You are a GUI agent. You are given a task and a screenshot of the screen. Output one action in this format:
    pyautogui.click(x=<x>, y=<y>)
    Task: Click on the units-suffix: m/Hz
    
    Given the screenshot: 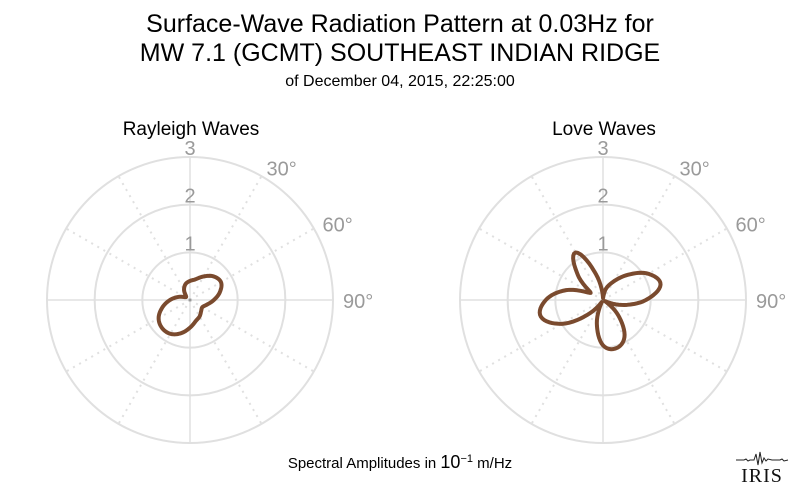 What is the action you would take?
    pyautogui.click(x=492, y=463)
    